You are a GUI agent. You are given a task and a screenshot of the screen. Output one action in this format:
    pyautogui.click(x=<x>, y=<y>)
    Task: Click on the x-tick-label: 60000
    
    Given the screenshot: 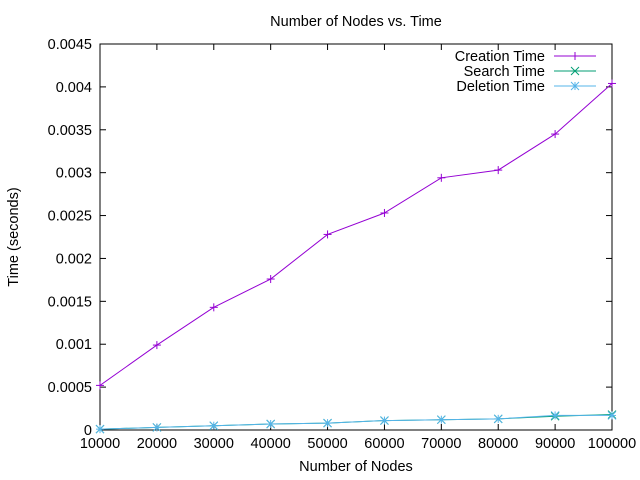 What is the action you would take?
    pyautogui.click(x=384, y=444)
    